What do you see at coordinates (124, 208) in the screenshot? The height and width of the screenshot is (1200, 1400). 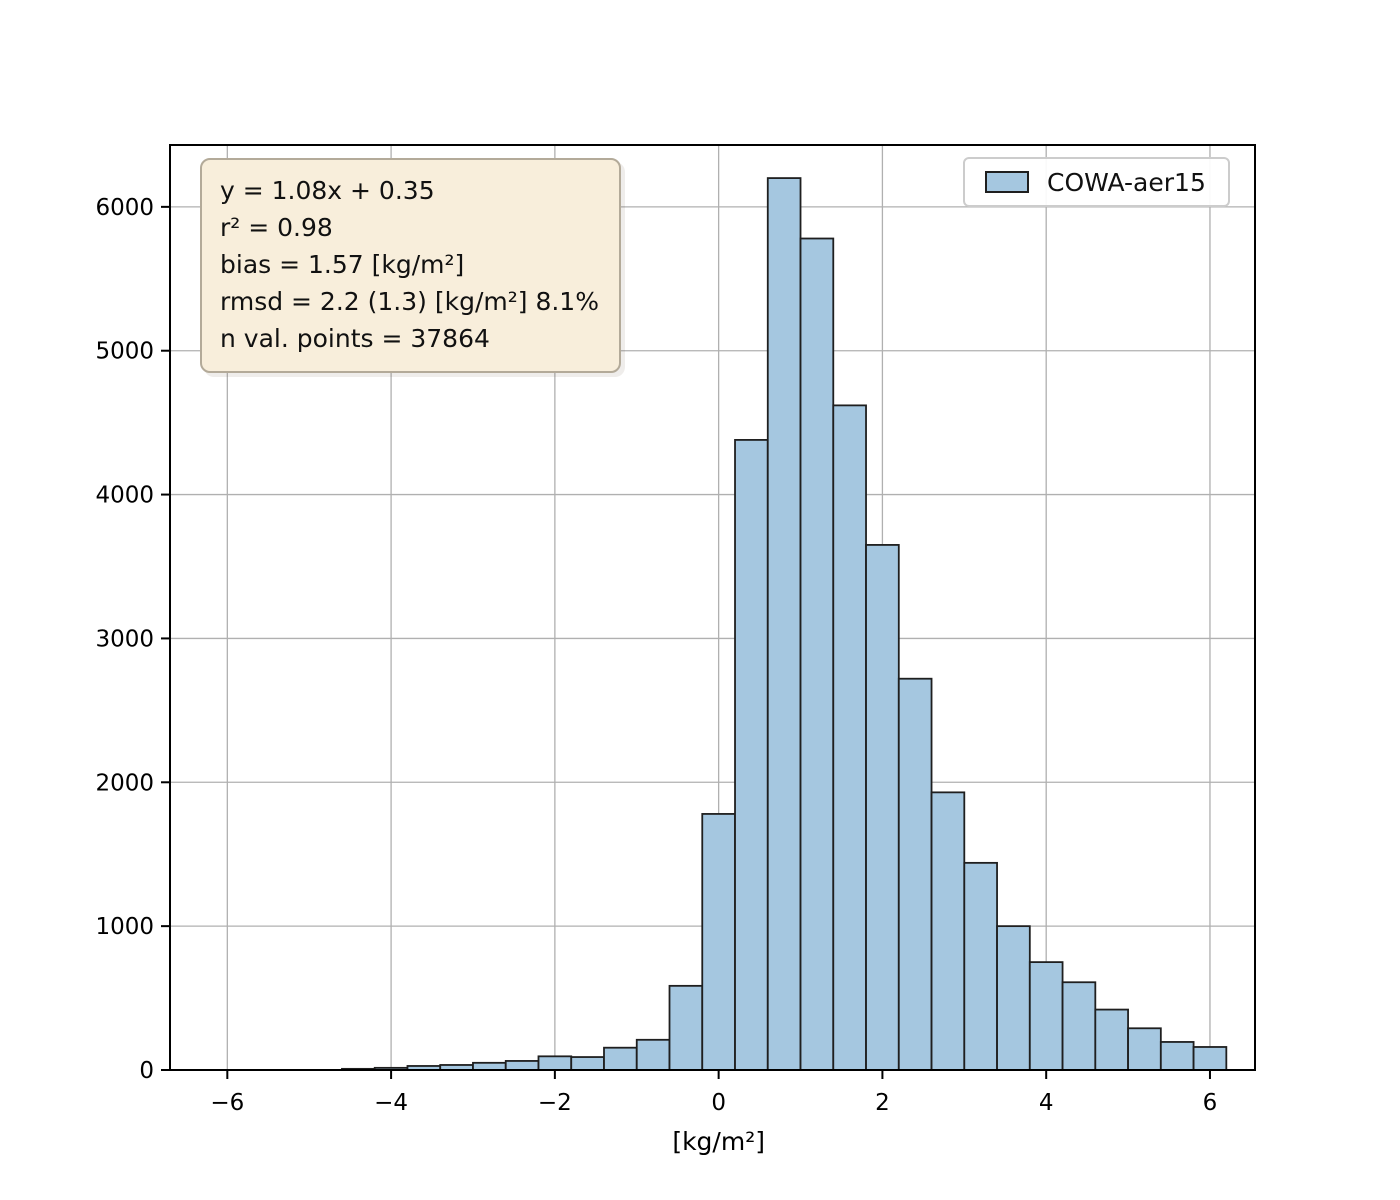 I see `y-tick-label: 6000` at bounding box center [124, 208].